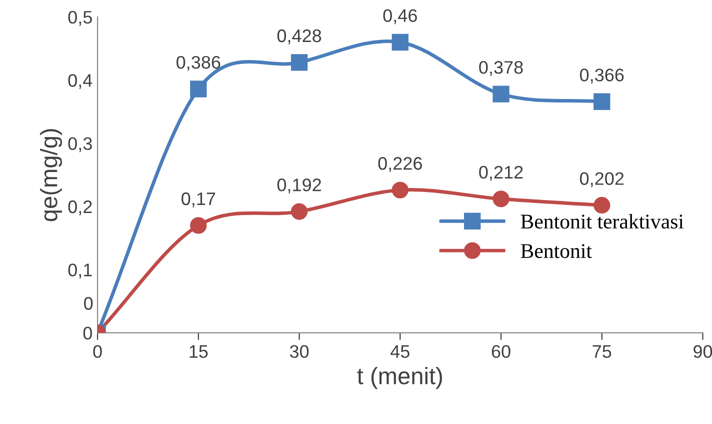 Image resolution: width=712 pixels, height=424 pixels. Describe the element at coordinates (199, 200) in the screenshot. I see `data-label: 0,17` at that location.